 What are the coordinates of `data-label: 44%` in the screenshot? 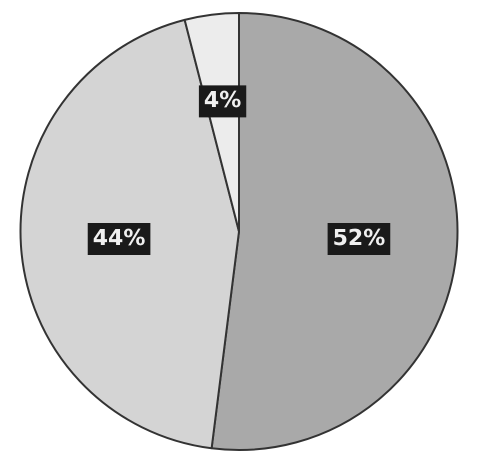 It's located at (119, 238).